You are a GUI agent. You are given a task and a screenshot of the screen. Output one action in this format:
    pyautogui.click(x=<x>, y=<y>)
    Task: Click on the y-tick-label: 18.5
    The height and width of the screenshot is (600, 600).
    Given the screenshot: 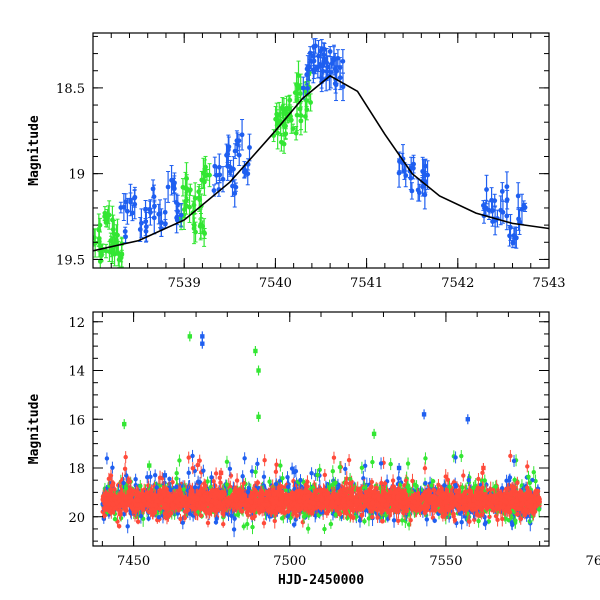 What is the action you would take?
    pyautogui.click(x=70, y=89)
    